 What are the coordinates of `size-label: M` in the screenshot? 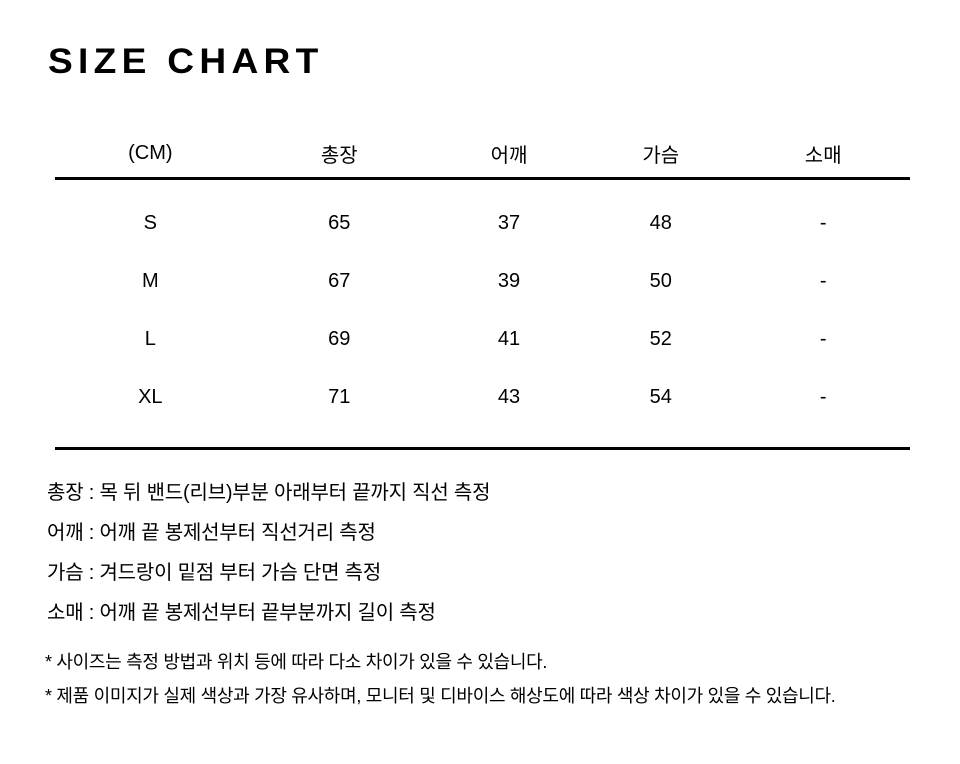 It's located at (150, 280).